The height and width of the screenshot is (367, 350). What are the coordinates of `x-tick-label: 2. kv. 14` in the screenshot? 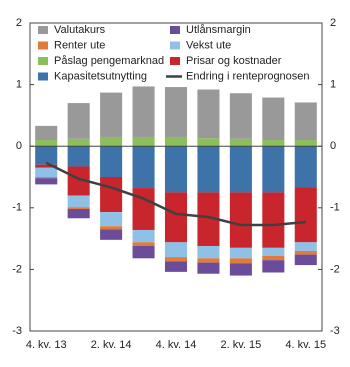 It's located at (111, 345).